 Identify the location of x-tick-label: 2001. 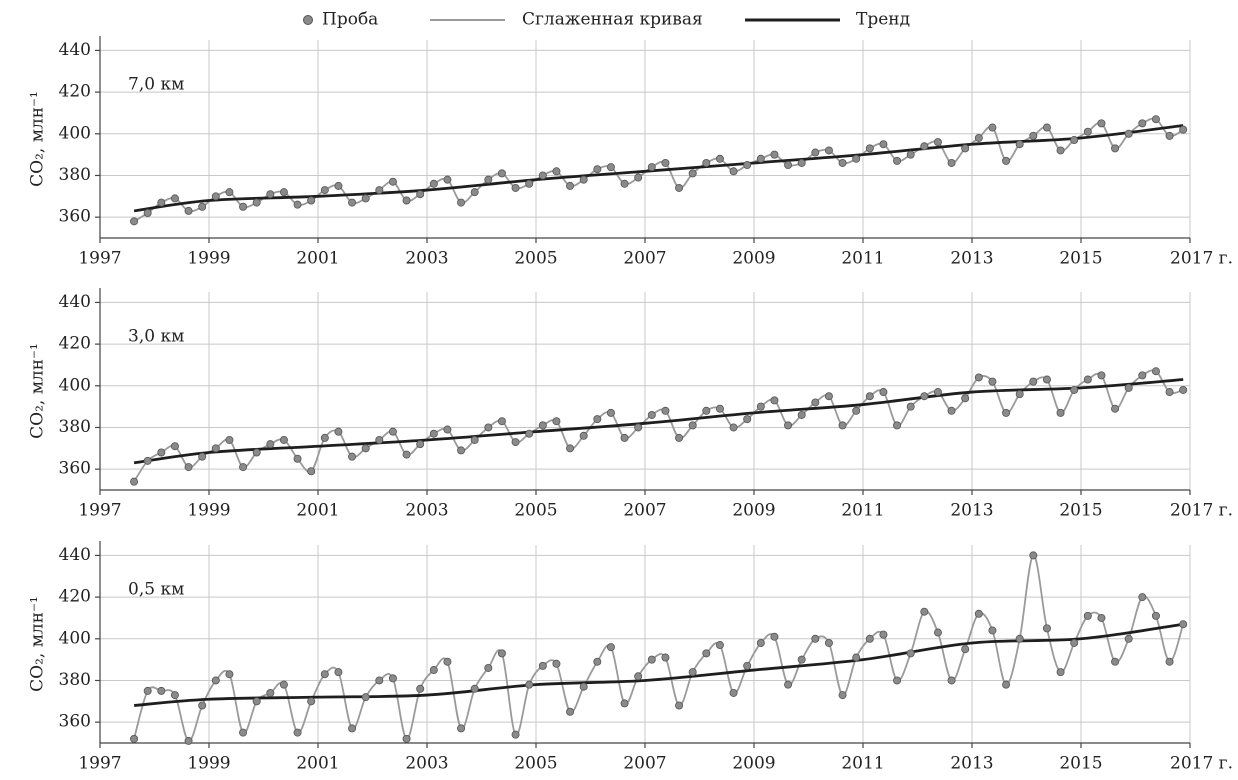
(317, 764).